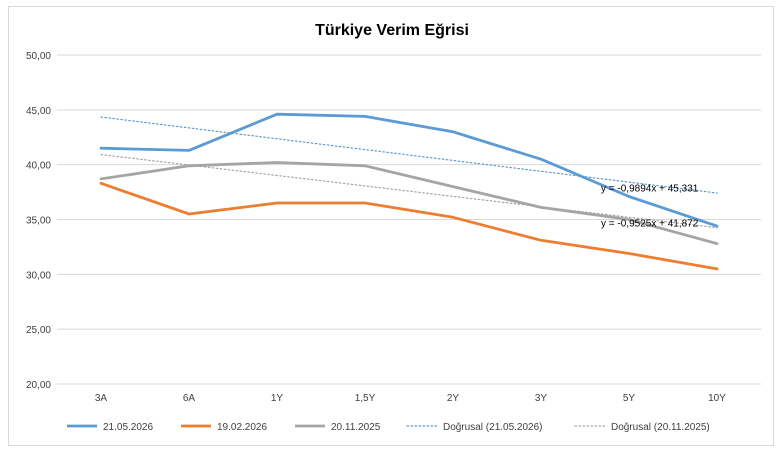 The width and height of the screenshot is (782, 456). I want to click on x-tick-label: 10Y, so click(717, 398).